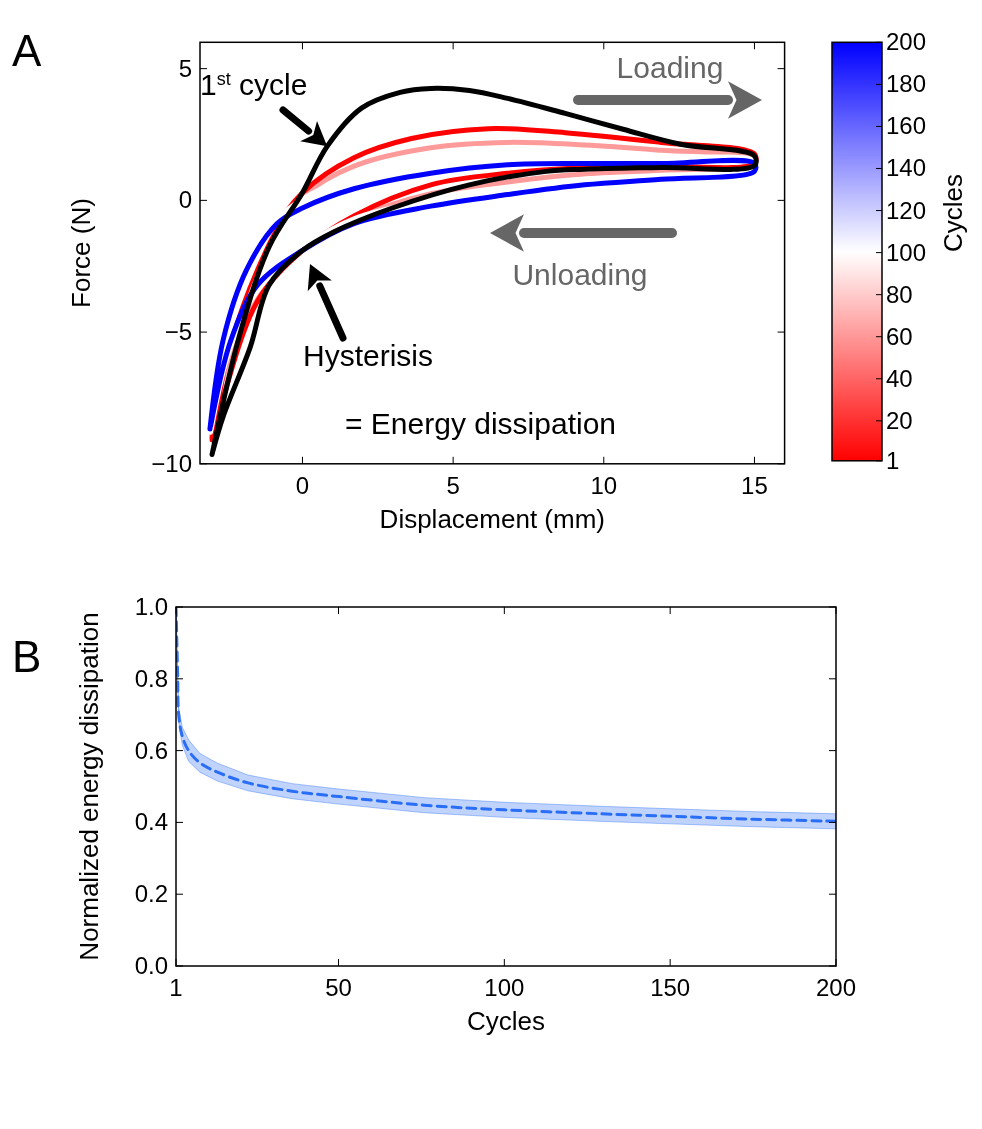  What do you see at coordinates (899, 294) in the screenshot?
I see `color-bar-label: 80` at bounding box center [899, 294].